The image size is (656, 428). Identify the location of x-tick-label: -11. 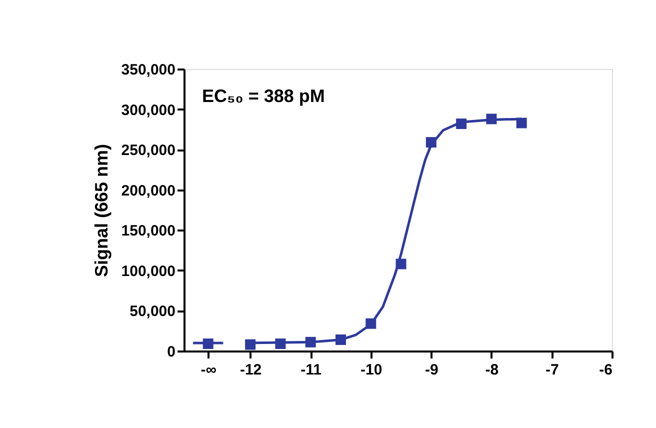
(311, 370).